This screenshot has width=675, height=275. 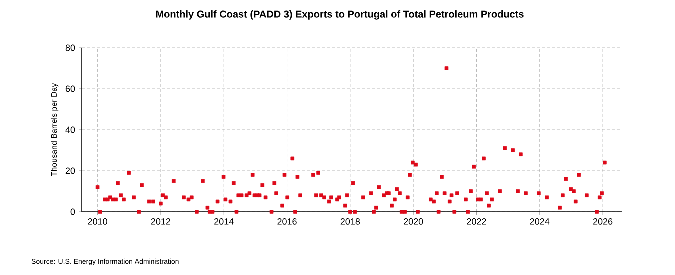 What do you see at coordinates (340, 15) in the screenshot?
I see `chart-title: Monthly Gulf Coast (PADD 3) Exports to Portugal of Total Petroleum Products` at bounding box center [340, 15].